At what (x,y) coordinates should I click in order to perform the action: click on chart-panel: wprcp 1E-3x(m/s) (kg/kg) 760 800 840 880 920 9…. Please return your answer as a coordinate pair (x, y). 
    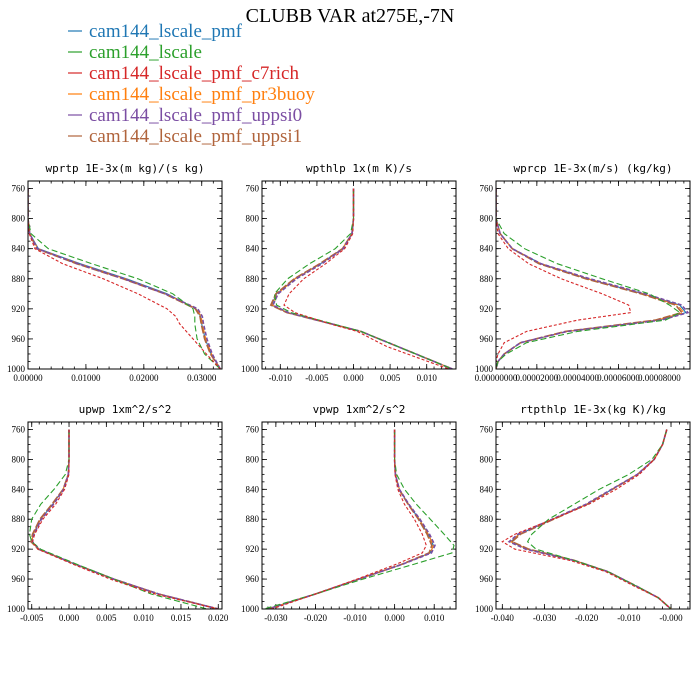
    Looking at the image, I should click on (583, 272).